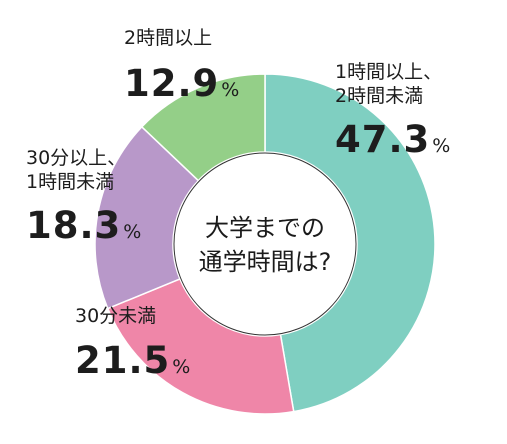  I want to click on center-title-line-0: 大学までの, so click(265, 228).